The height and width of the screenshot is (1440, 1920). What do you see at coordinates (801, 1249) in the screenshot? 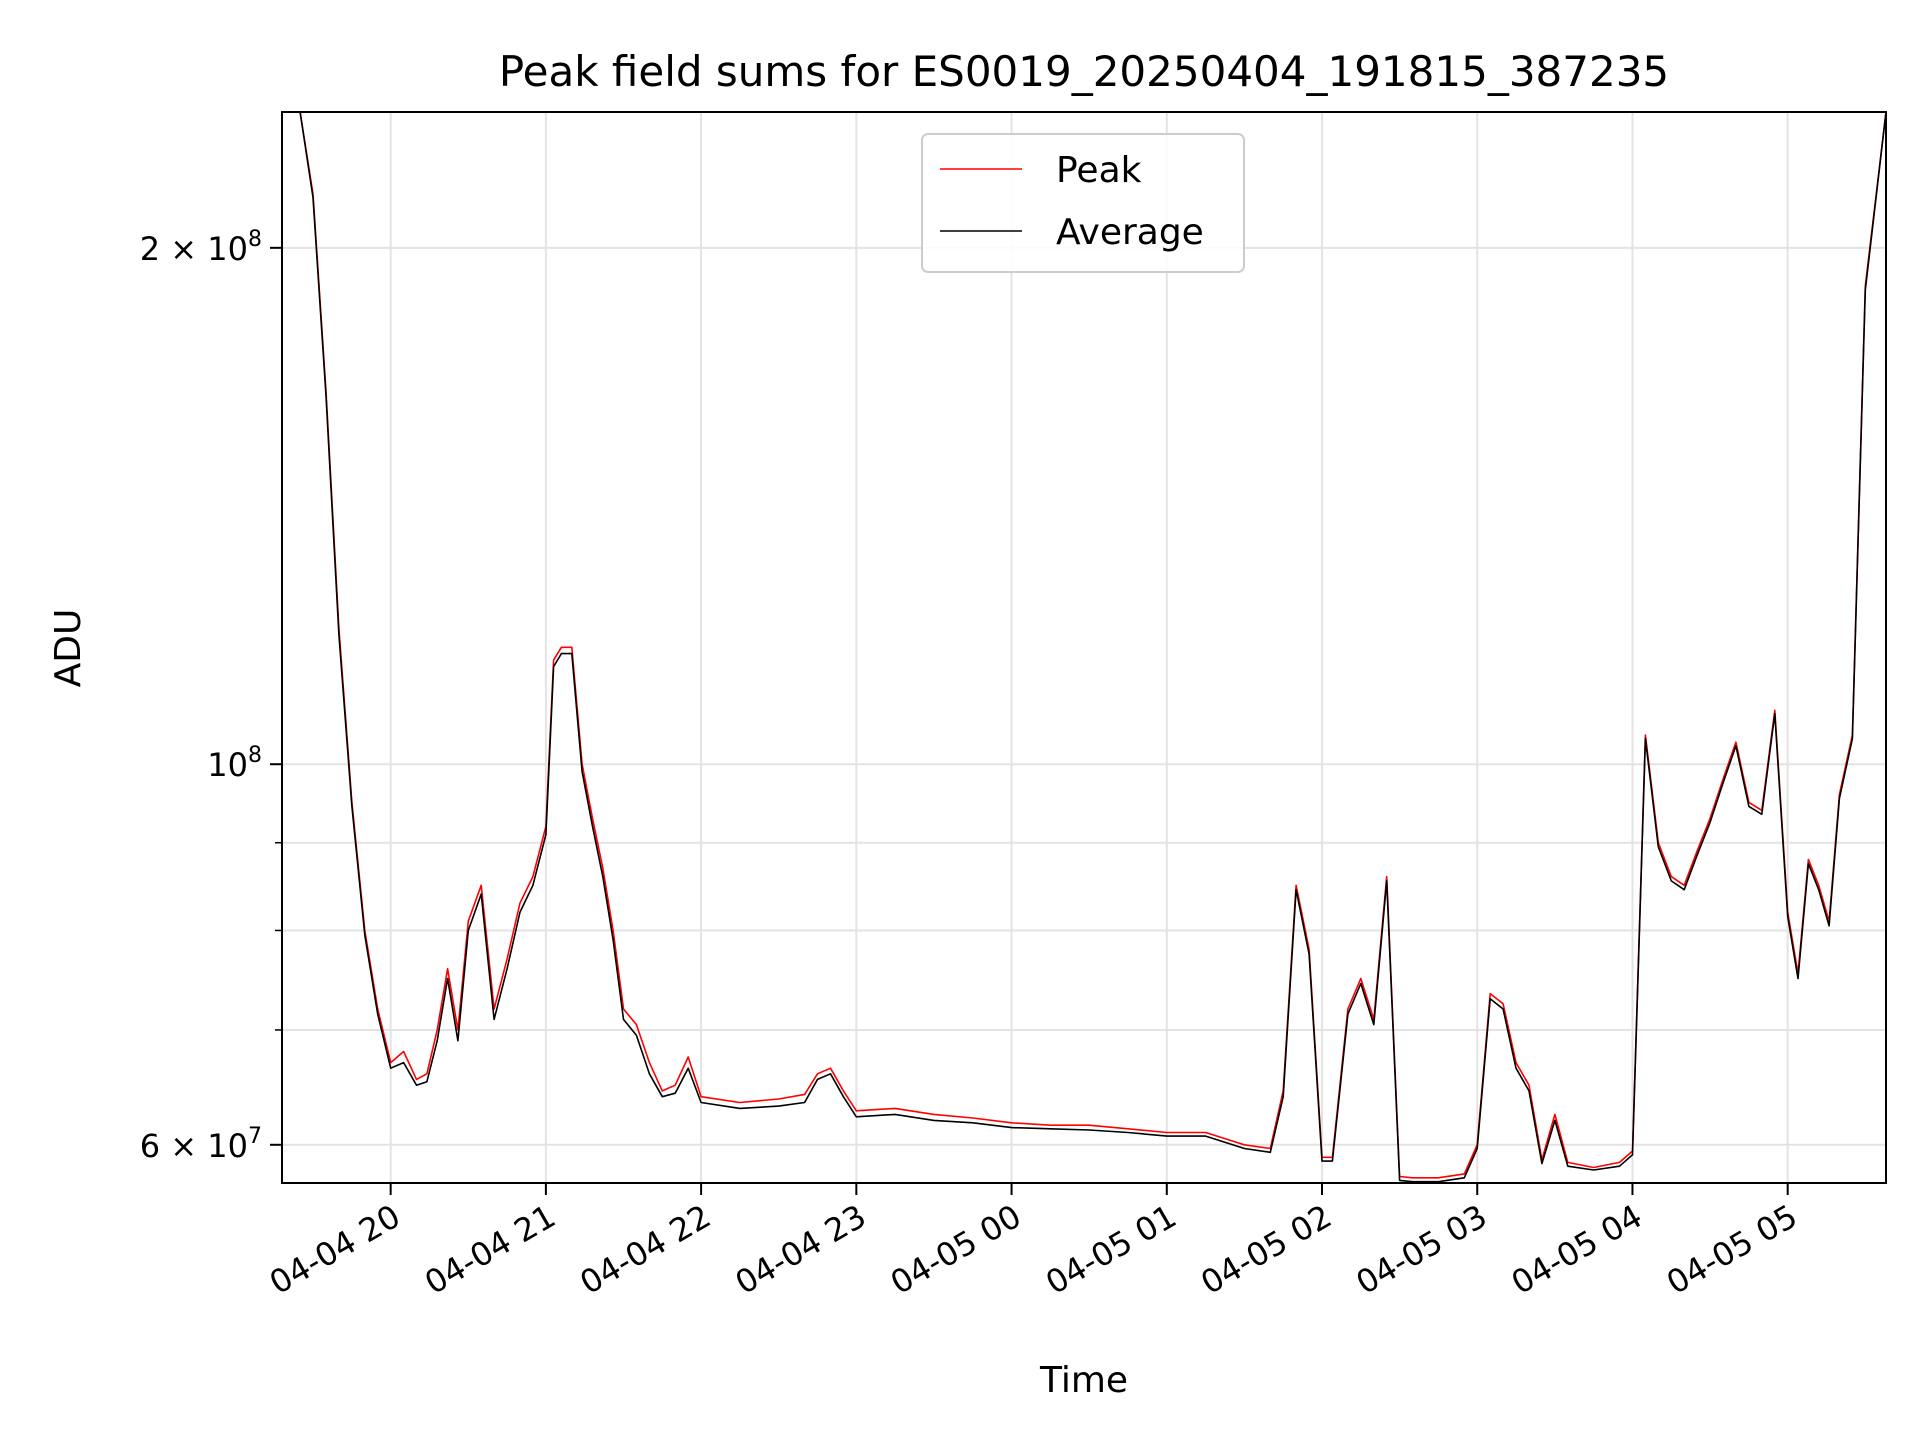
I see `x-tick-label-3: 04-04 23` at bounding box center [801, 1249].